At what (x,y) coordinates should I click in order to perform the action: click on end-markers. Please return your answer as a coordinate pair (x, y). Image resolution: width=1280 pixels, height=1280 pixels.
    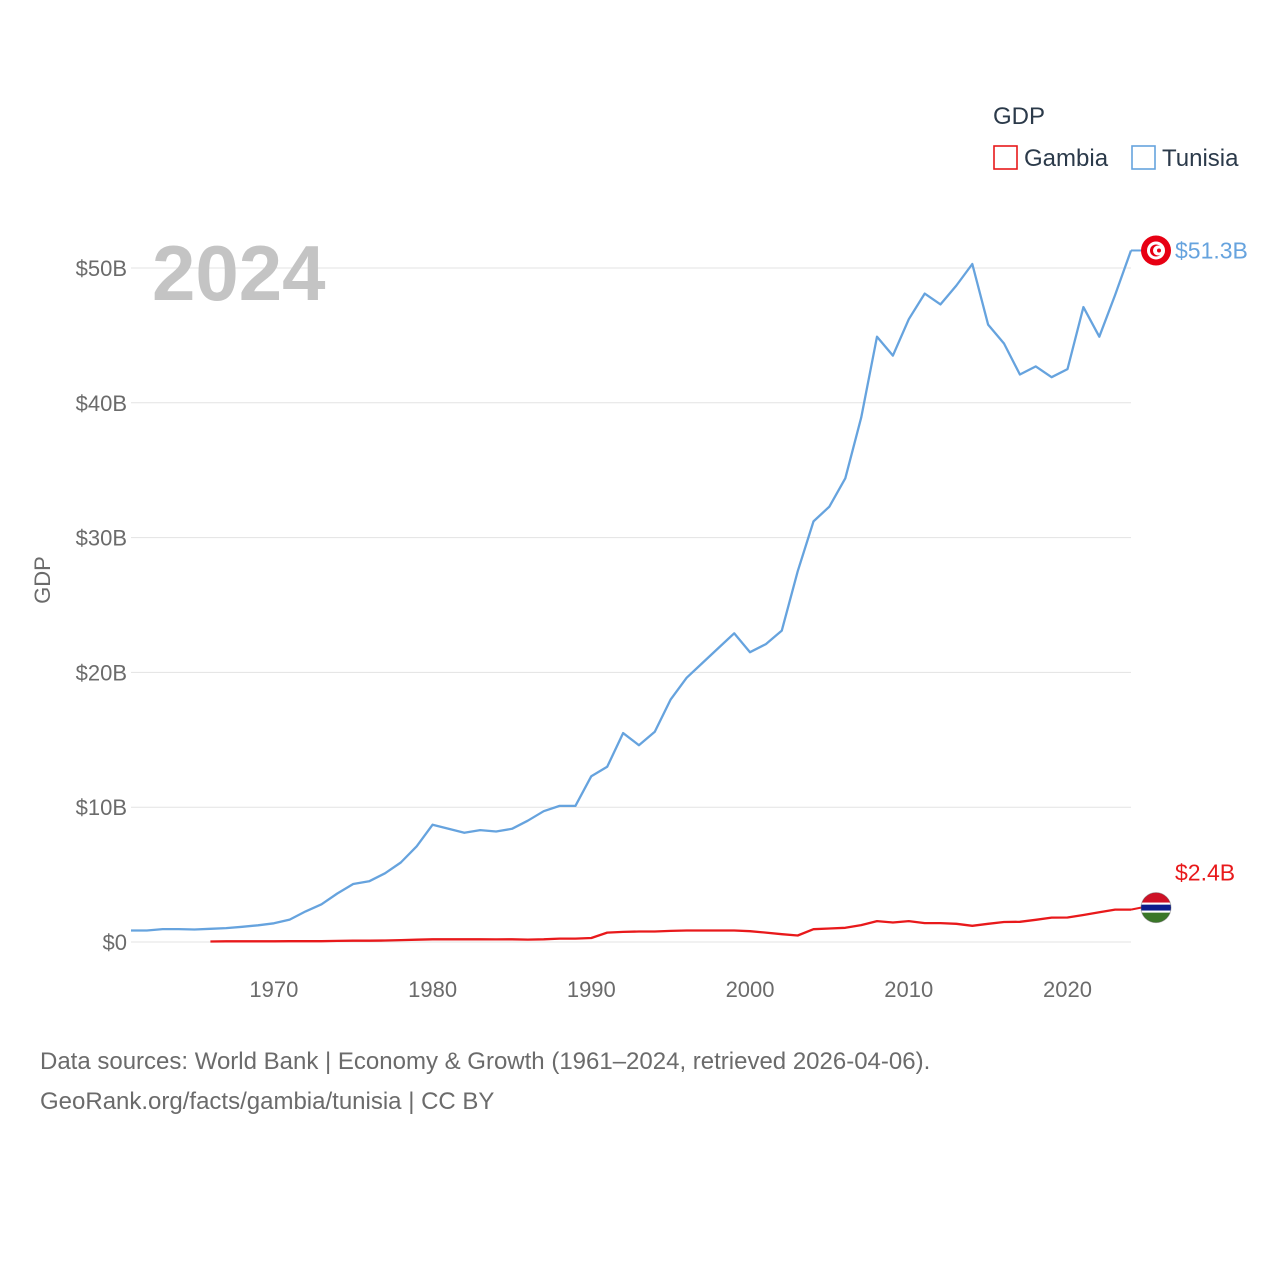
    Looking at the image, I should click on (1136, 580).